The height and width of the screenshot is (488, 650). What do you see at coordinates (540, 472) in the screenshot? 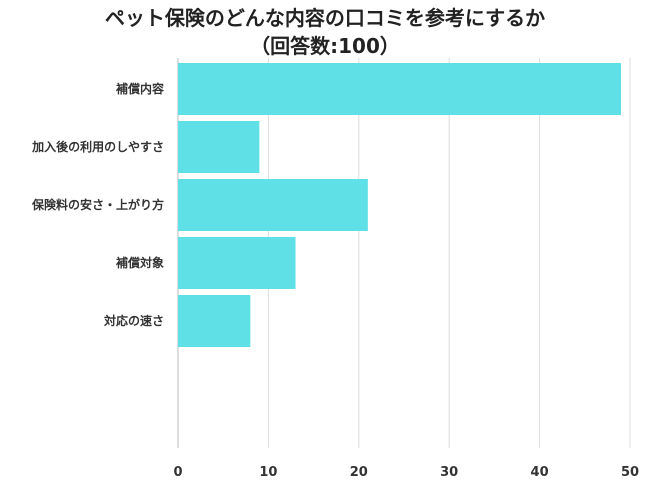
I see `x-tick-label: 40` at bounding box center [540, 472].